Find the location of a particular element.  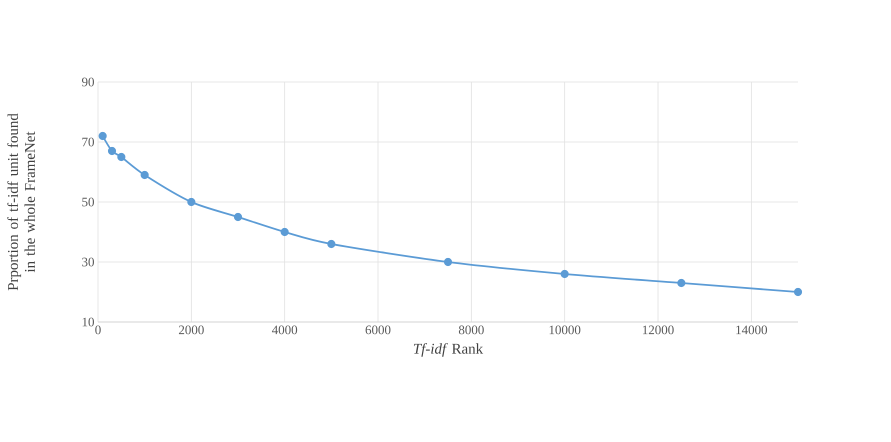

x-tick-label: 2000 is located at coordinates (191, 330).